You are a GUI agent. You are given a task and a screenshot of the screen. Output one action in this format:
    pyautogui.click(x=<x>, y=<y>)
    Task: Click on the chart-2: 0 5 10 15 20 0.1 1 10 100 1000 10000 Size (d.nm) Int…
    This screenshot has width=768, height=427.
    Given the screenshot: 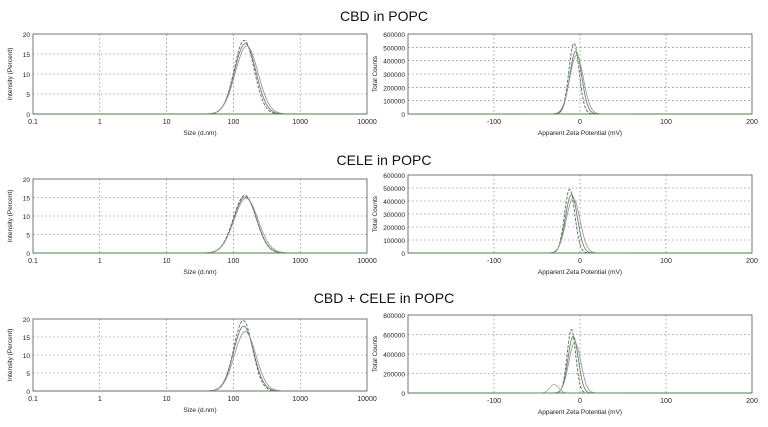 What is the action you would take?
    pyautogui.click(x=192, y=226)
    